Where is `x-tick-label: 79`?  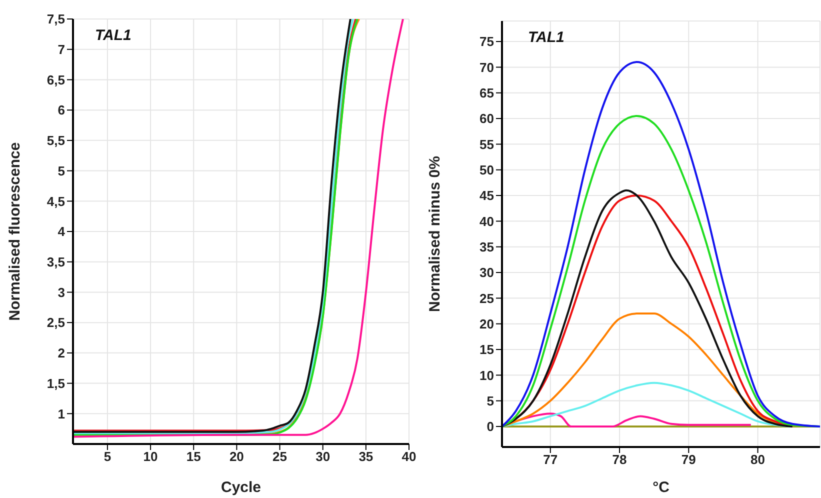
x-tick-label: 79 is located at coordinates (688, 460).